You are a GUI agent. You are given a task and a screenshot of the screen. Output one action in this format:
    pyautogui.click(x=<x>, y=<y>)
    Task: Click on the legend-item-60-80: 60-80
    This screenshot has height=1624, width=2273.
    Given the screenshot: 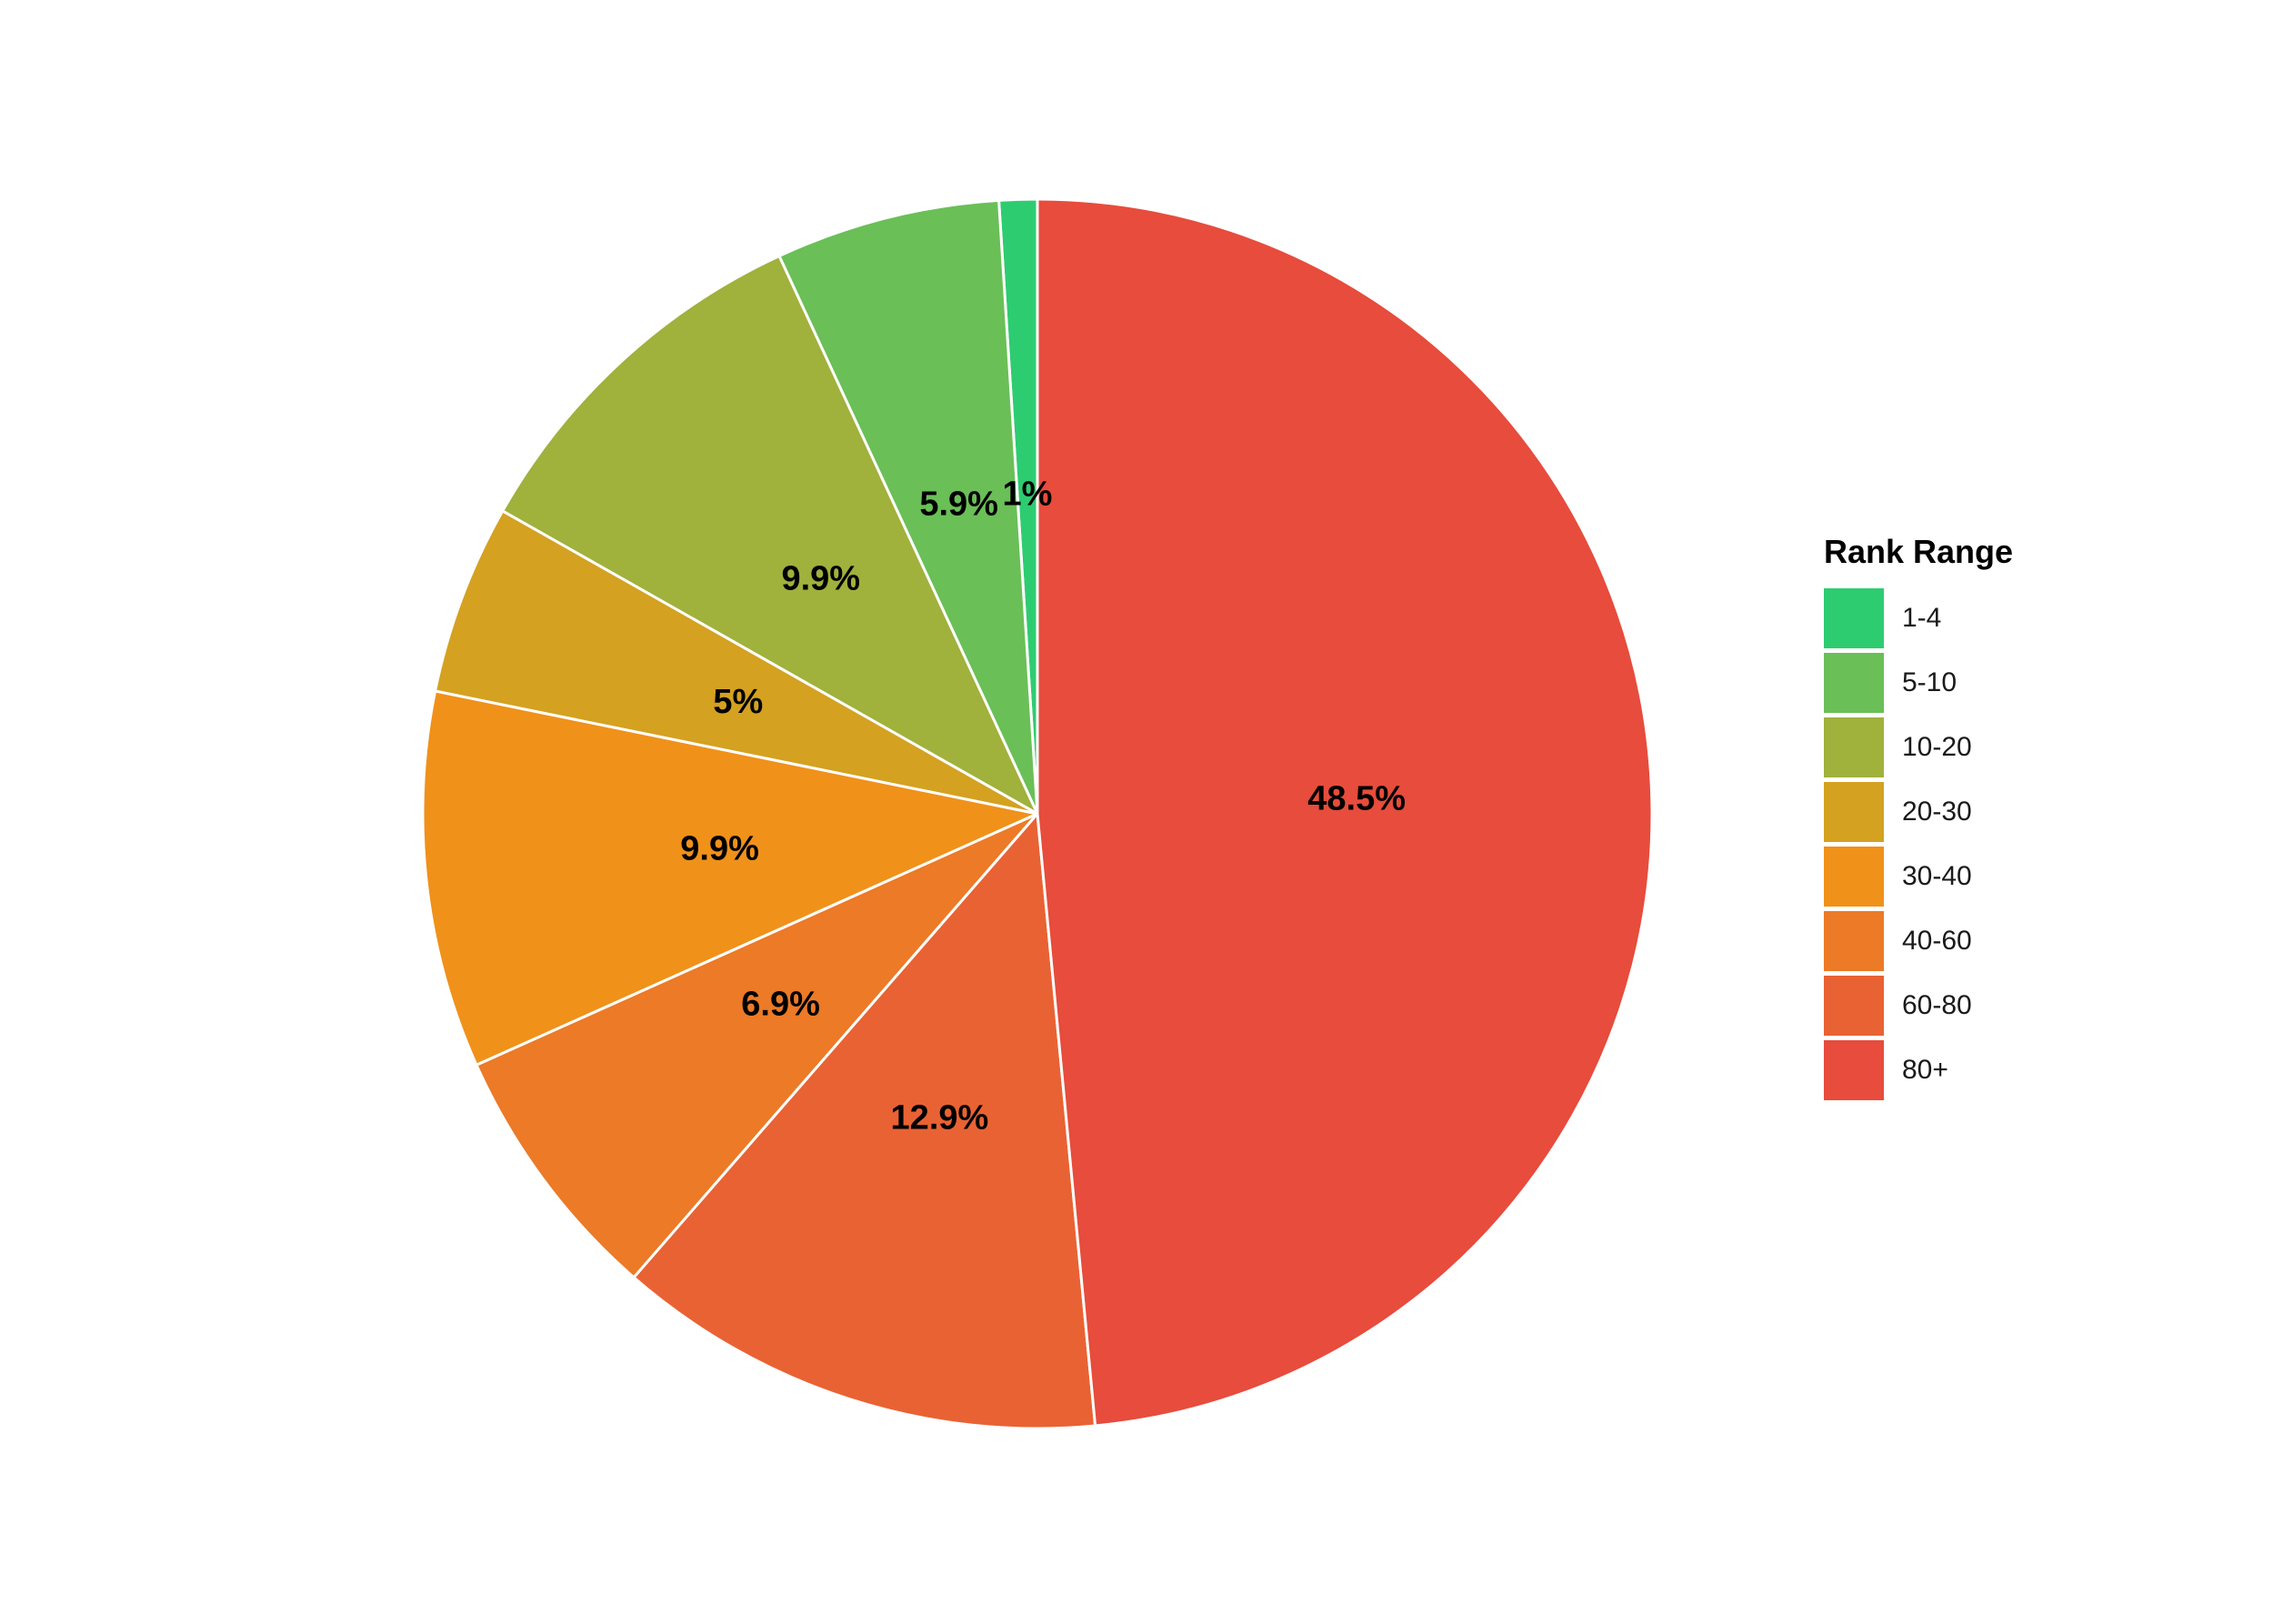 What is the action you would take?
    pyautogui.click(x=1918, y=1005)
    